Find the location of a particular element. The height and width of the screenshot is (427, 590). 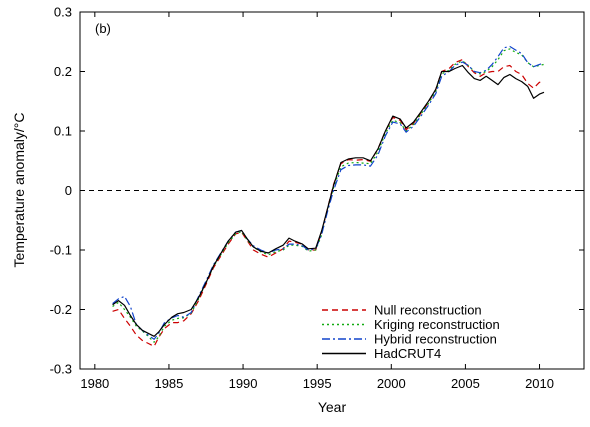

y-tick-label: -0.2 is located at coordinates (61, 309).